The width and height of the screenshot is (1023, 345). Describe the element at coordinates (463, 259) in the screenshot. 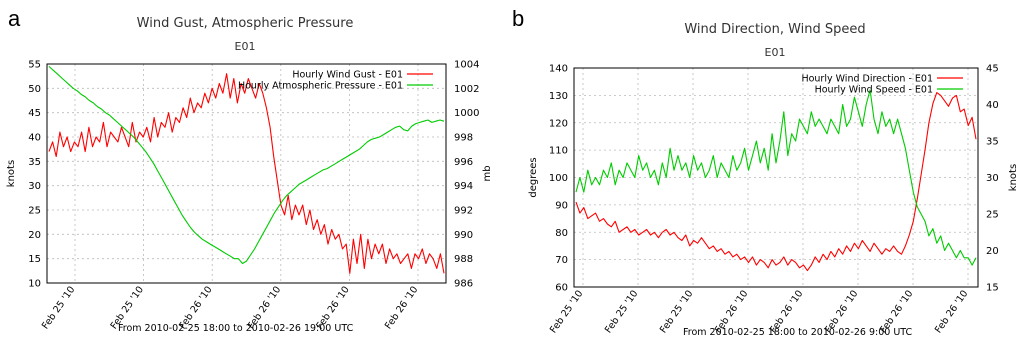

I see `y2-tick-label: 988` at that location.